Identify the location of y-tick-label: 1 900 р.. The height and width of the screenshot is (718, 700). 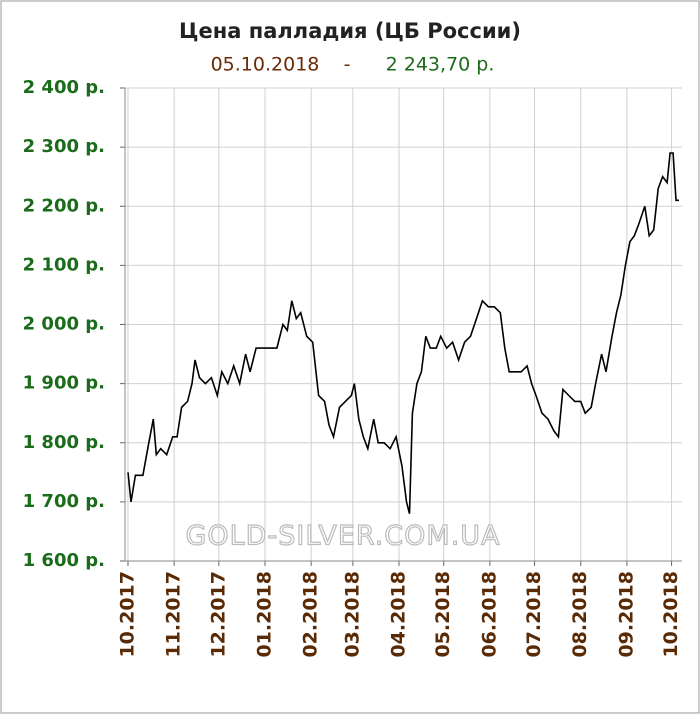
(64, 383).